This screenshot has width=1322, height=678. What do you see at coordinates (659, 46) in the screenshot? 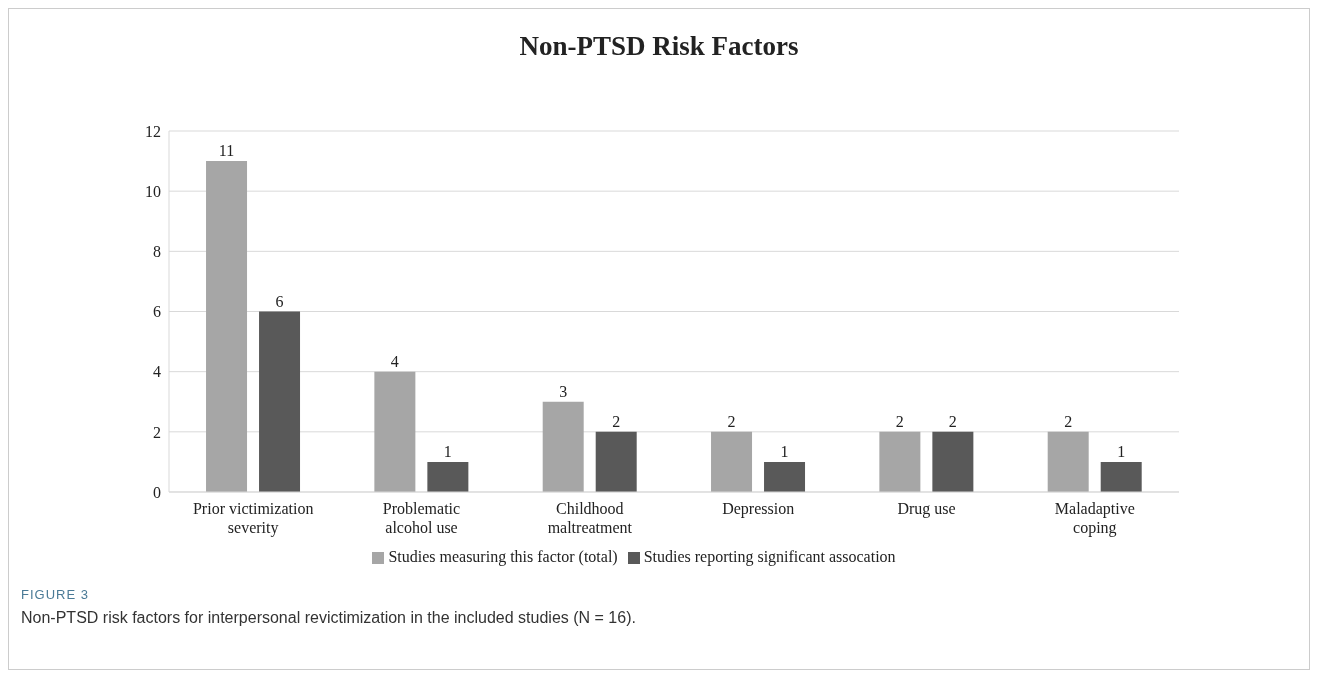
I see `chart-title: Non-PTSD Risk Factors` at bounding box center [659, 46].